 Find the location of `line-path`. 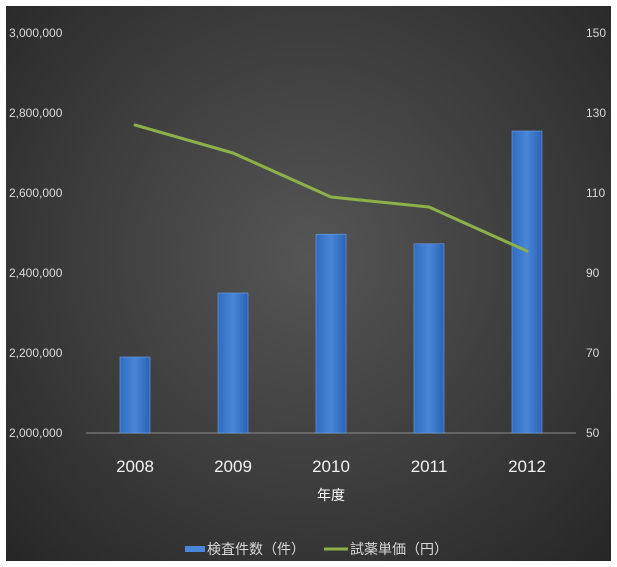

line-path is located at coordinates (331, 188).